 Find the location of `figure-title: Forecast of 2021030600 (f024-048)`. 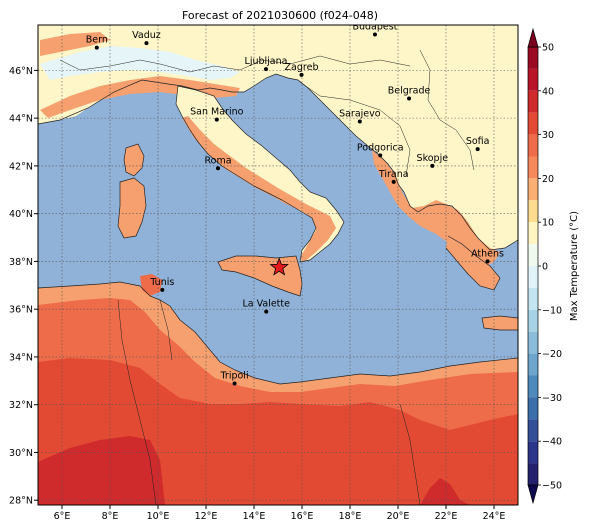

figure-title: Forecast of 2021030600 (f024-048) is located at coordinates (280, 15).